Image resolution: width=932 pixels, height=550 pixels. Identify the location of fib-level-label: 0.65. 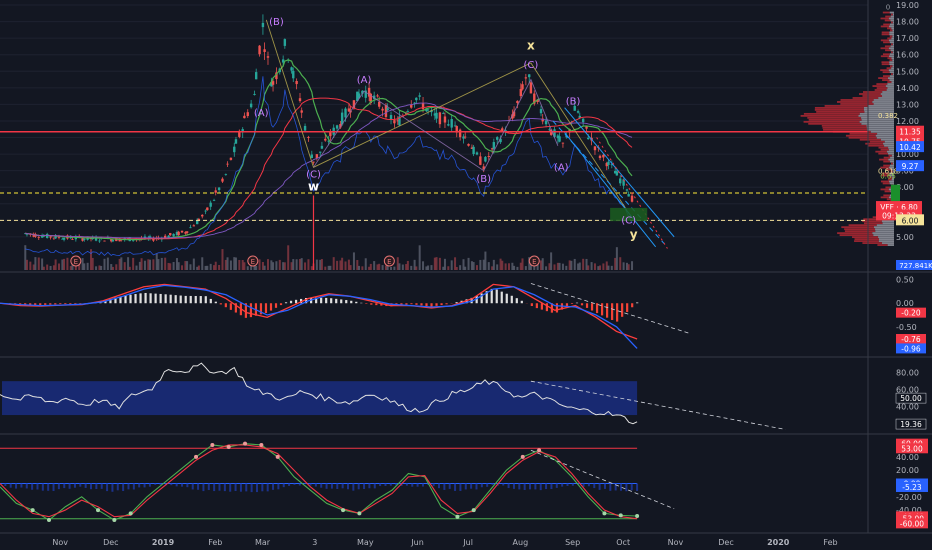
(888, 177).